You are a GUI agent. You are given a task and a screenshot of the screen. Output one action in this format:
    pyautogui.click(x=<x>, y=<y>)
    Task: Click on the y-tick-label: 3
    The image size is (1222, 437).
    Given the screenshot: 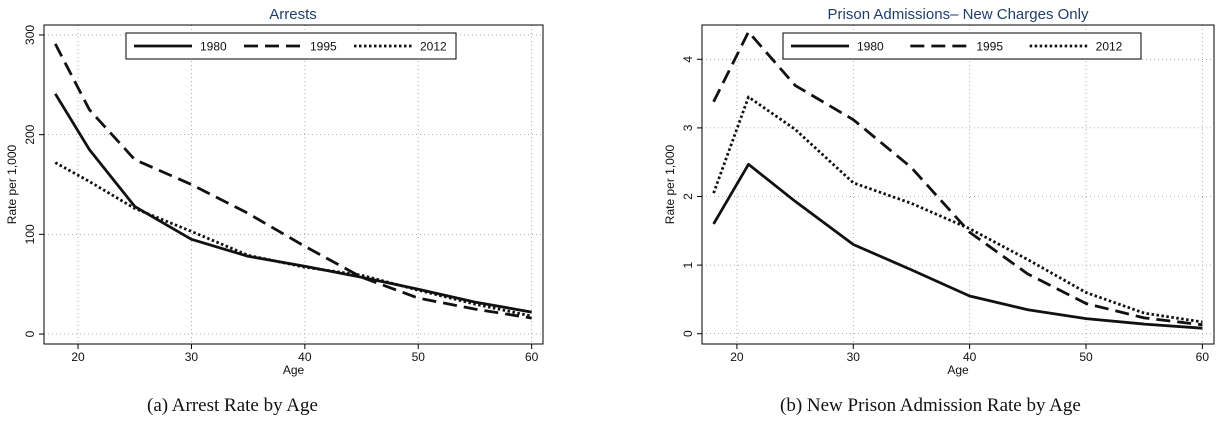 What is the action you would take?
    pyautogui.click(x=688, y=127)
    